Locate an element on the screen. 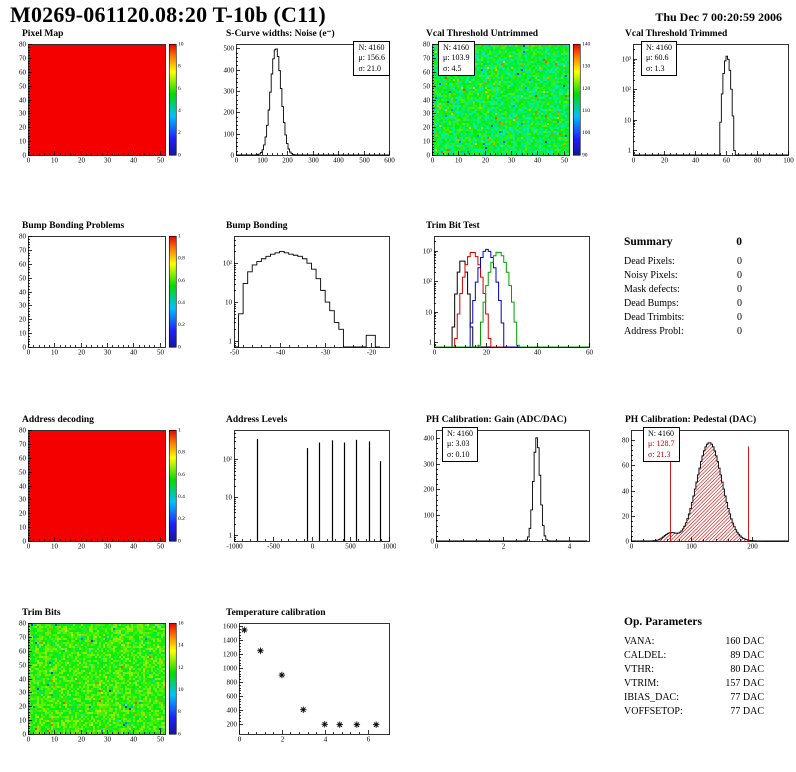  panel-trim-bit-test: Trim Bit Test is located at coordinates (507, 291).